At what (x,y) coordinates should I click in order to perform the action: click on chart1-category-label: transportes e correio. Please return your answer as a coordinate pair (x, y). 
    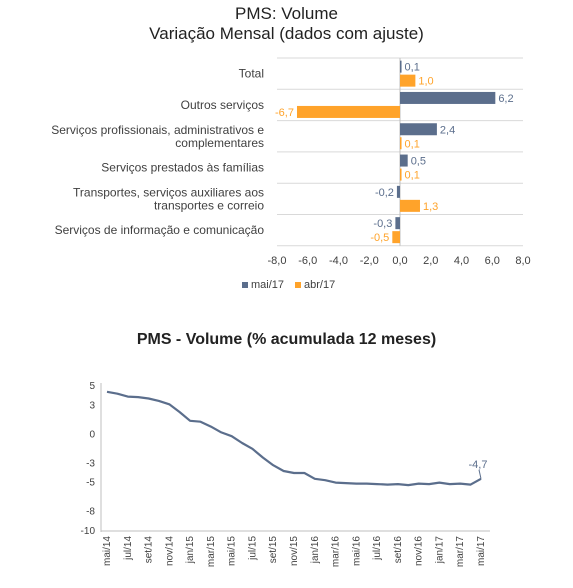
    Looking at the image, I should click on (209, 205).